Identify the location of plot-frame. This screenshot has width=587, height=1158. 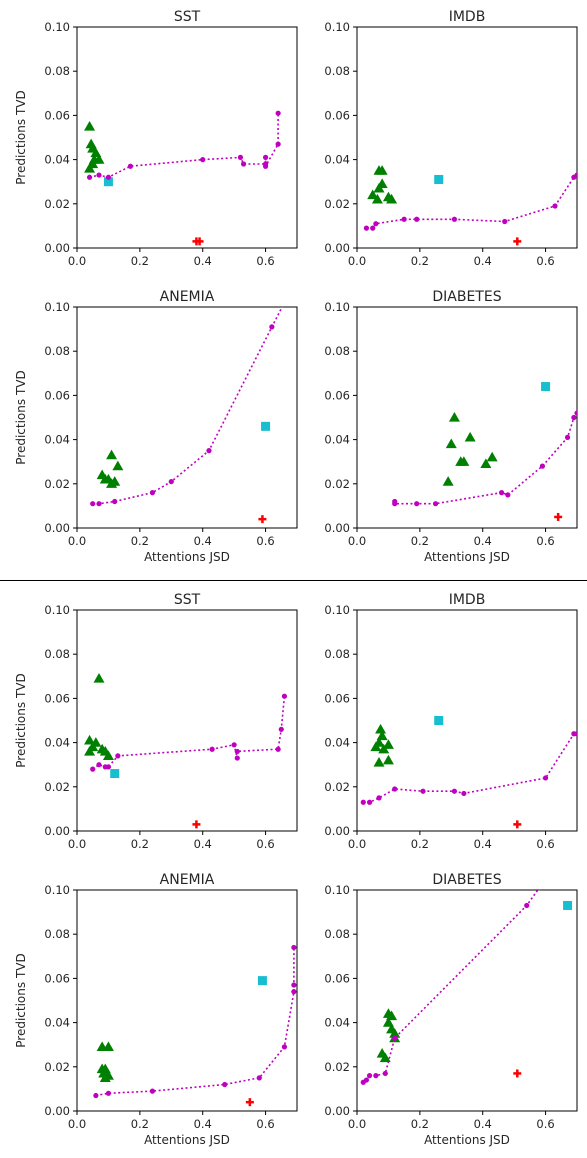
(467, 1000).